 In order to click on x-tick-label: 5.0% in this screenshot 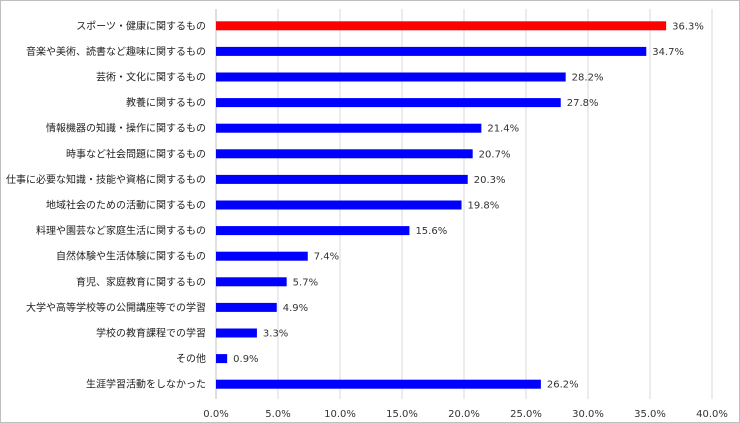, I will do `click(277, 414)`.